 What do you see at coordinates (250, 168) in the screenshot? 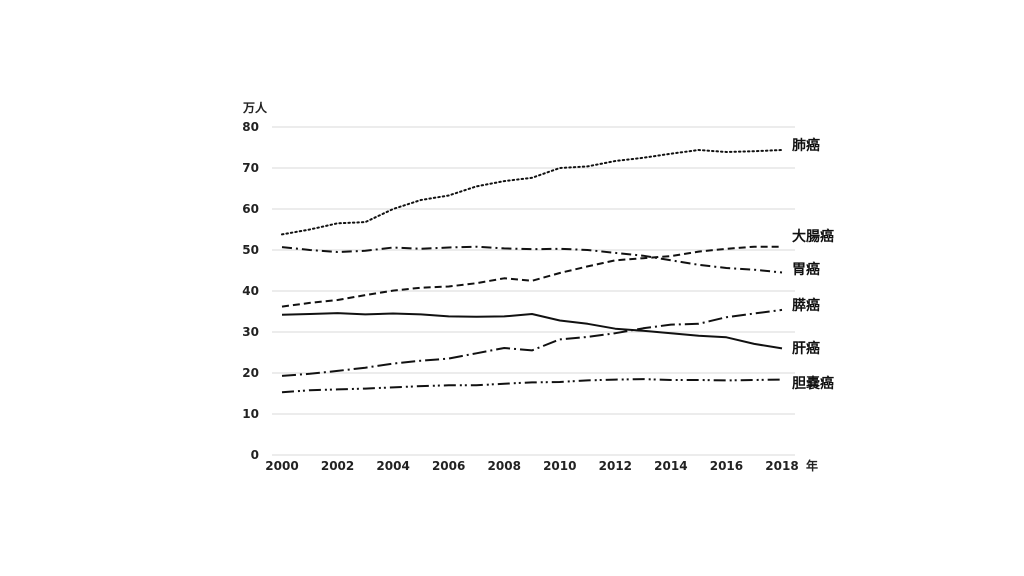
I see `y-tick-label: 70` at bounding box center [250, 168].